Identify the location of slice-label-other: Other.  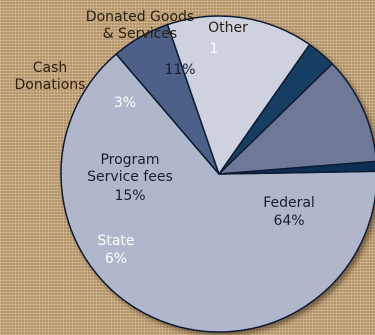
(228, 28).